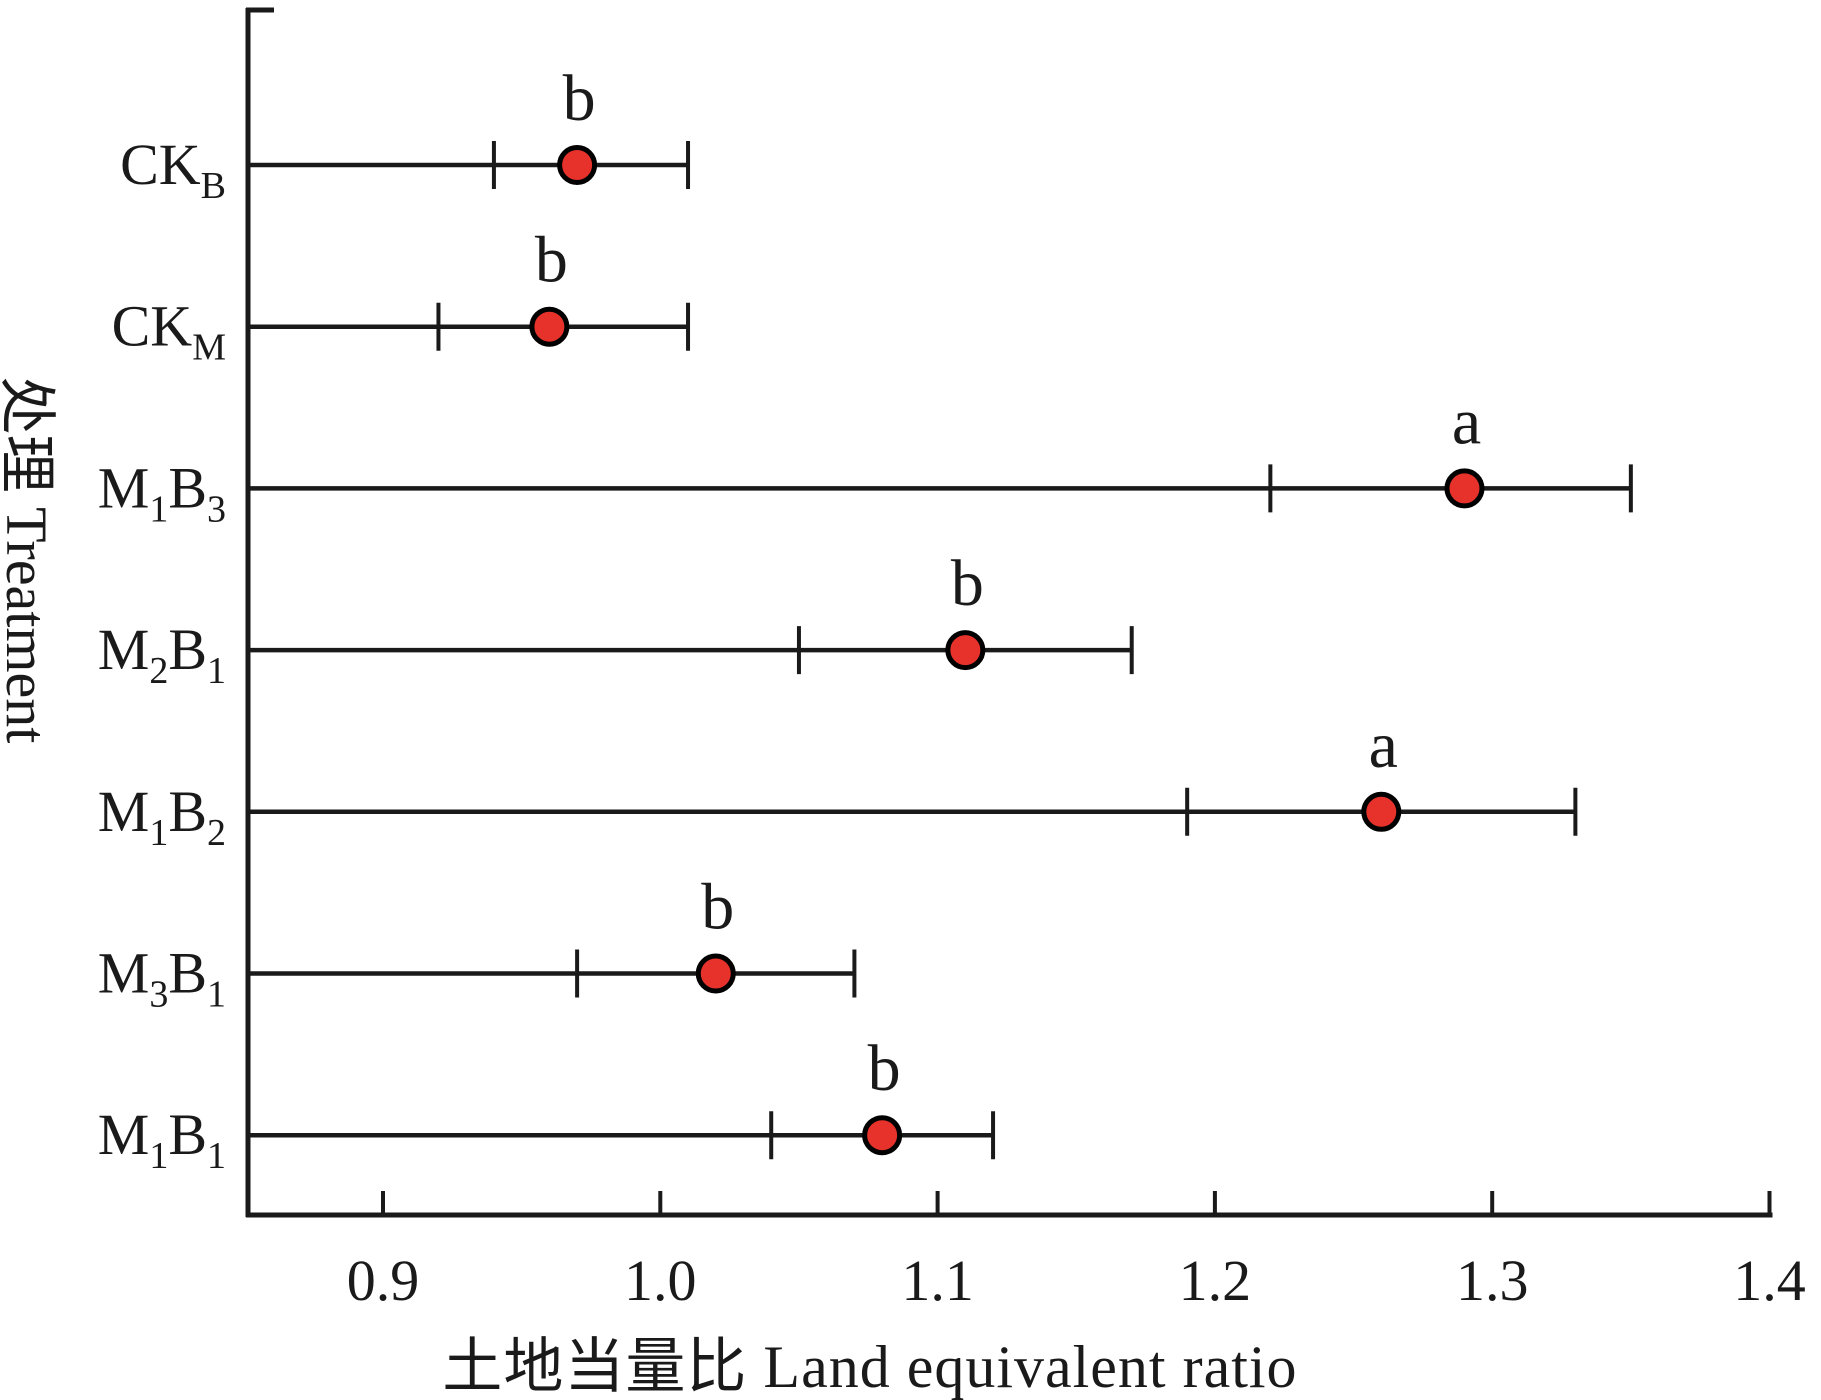 The height and width of the screenshot is (1400, 1821). Describe the element at coordinates (383, 1280) in the screenshot. I see `x-axis-tick-label: 0.9` at that location.